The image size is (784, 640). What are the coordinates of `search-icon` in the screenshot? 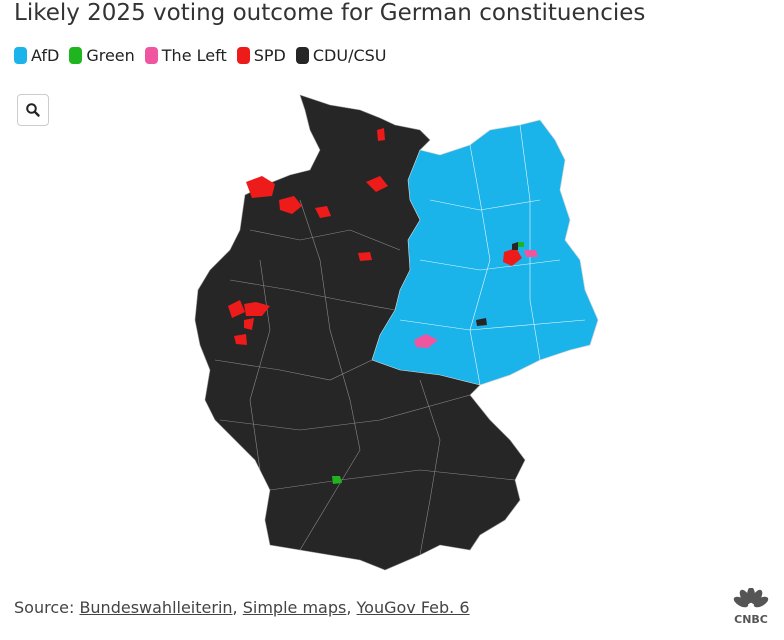 It's located at (33, 110).